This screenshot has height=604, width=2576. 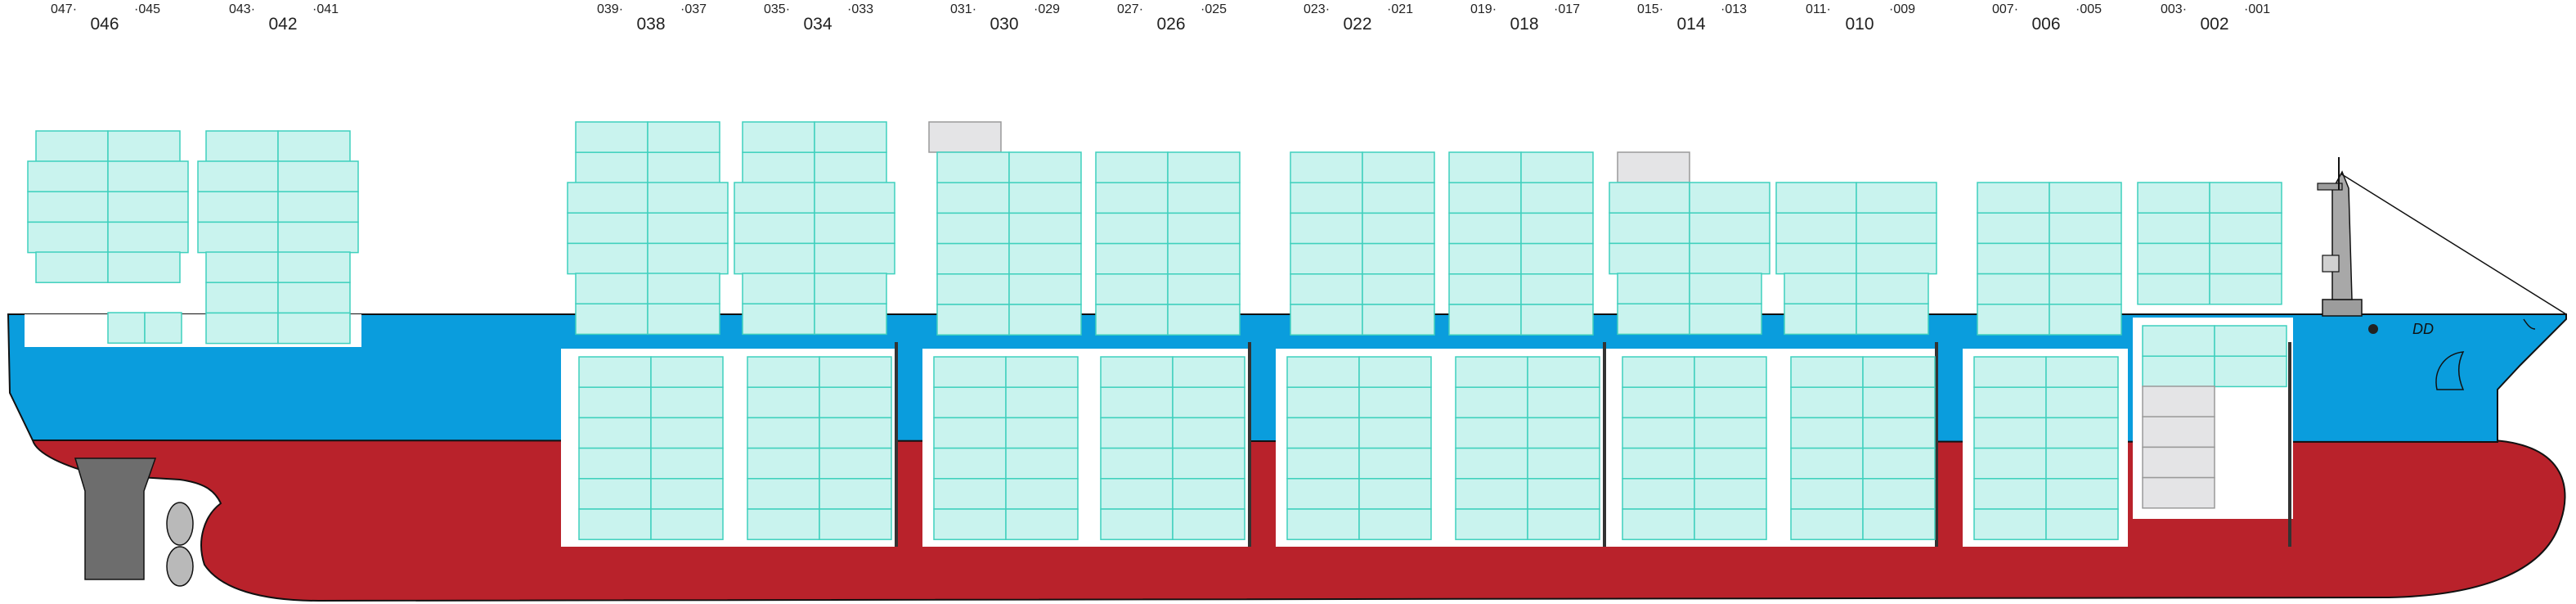 I want to click on hold-026-tier-1-b, so click(x=1208, y=402).